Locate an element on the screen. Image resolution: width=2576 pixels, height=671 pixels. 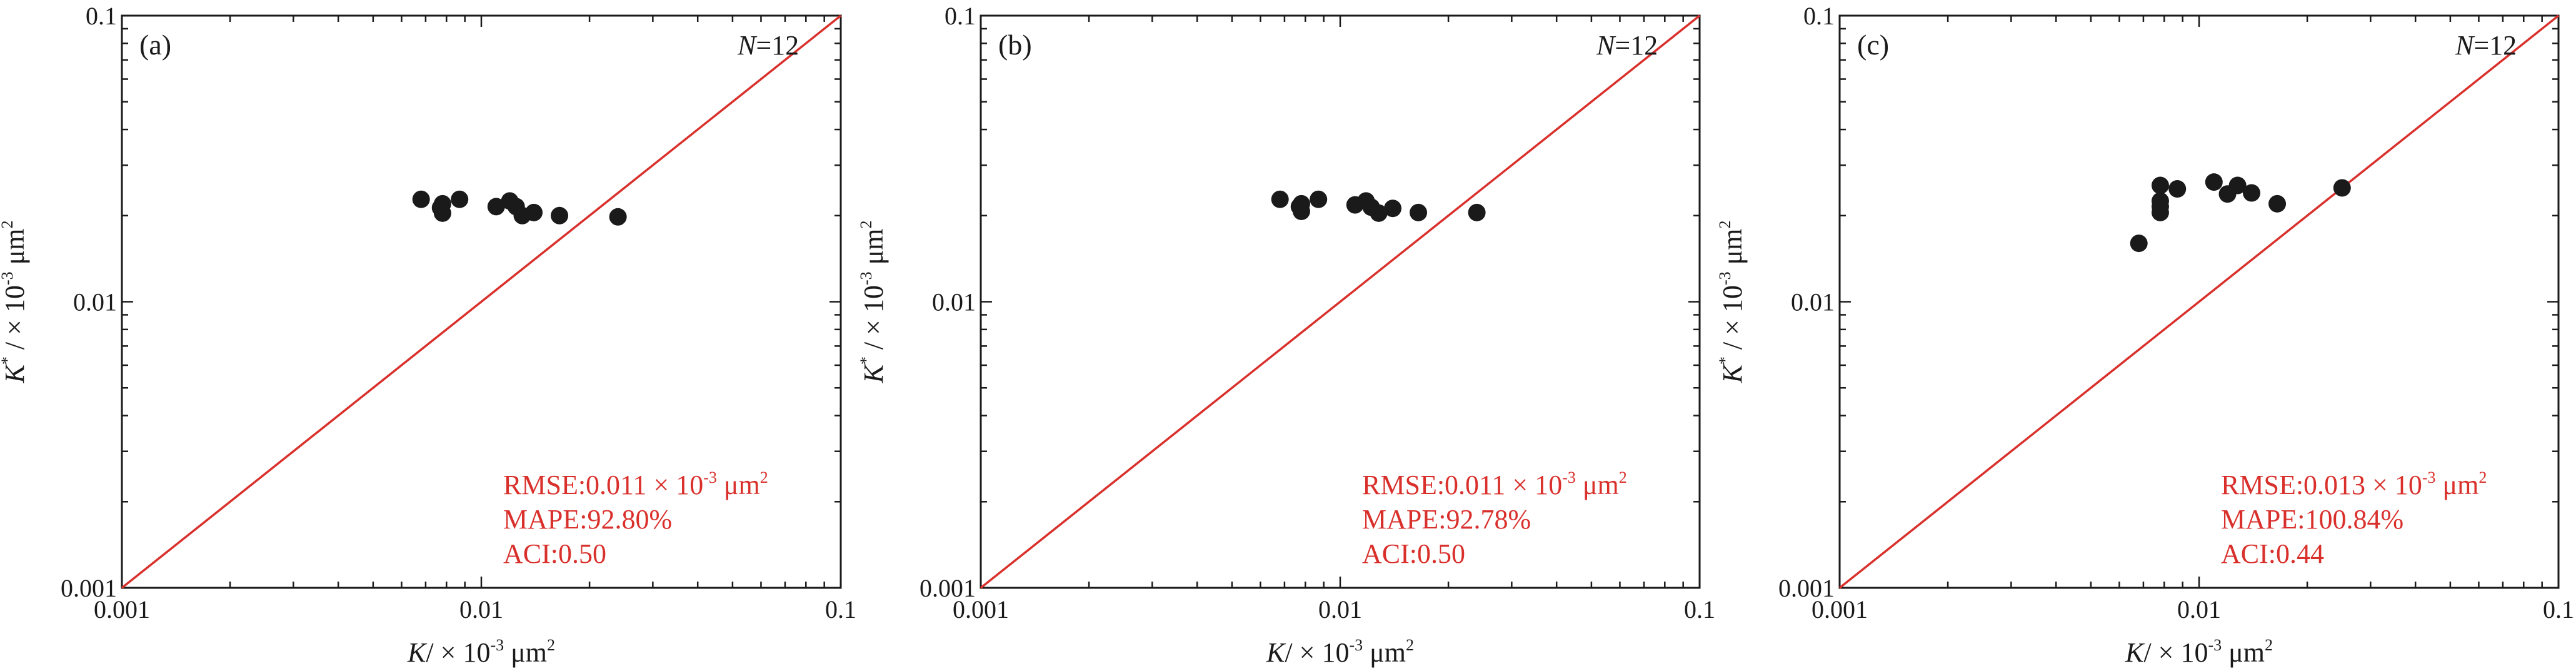
panel-label: (a) is located at coordinates (155, 45).